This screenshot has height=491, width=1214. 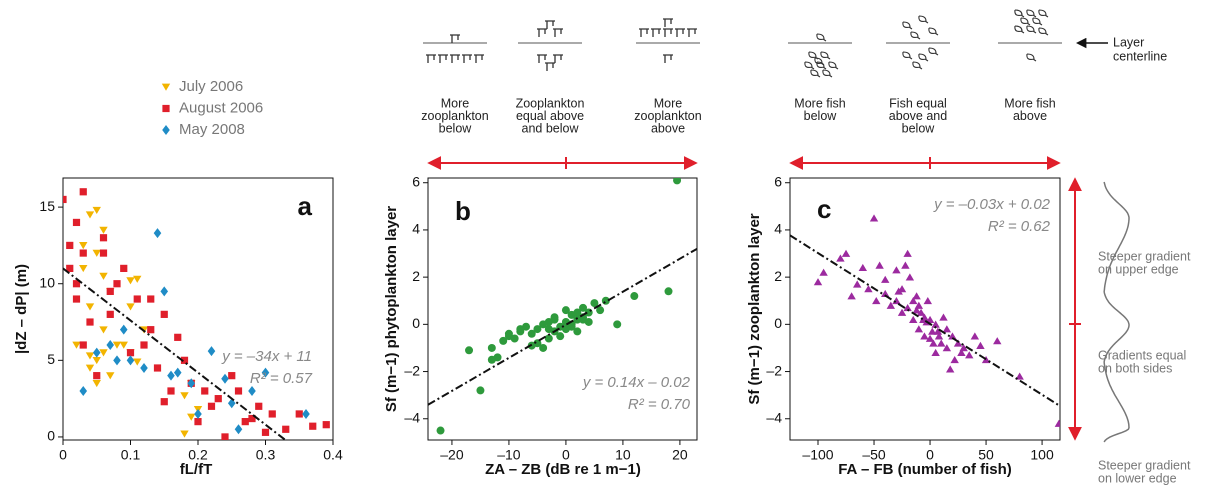 I want to click on y-axis-title: |dZ – dP| (m), so click(x=21, y=309).